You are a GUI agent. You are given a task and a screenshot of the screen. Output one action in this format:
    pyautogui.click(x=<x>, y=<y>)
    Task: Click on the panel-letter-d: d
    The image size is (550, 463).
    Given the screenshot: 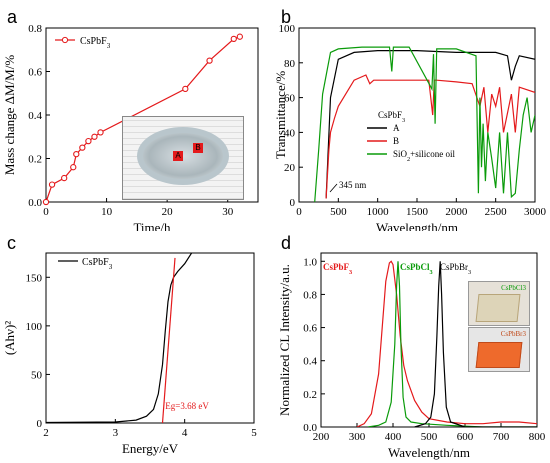 What is the action you would take?
    pyautogui.click(x=286, y=243)
    